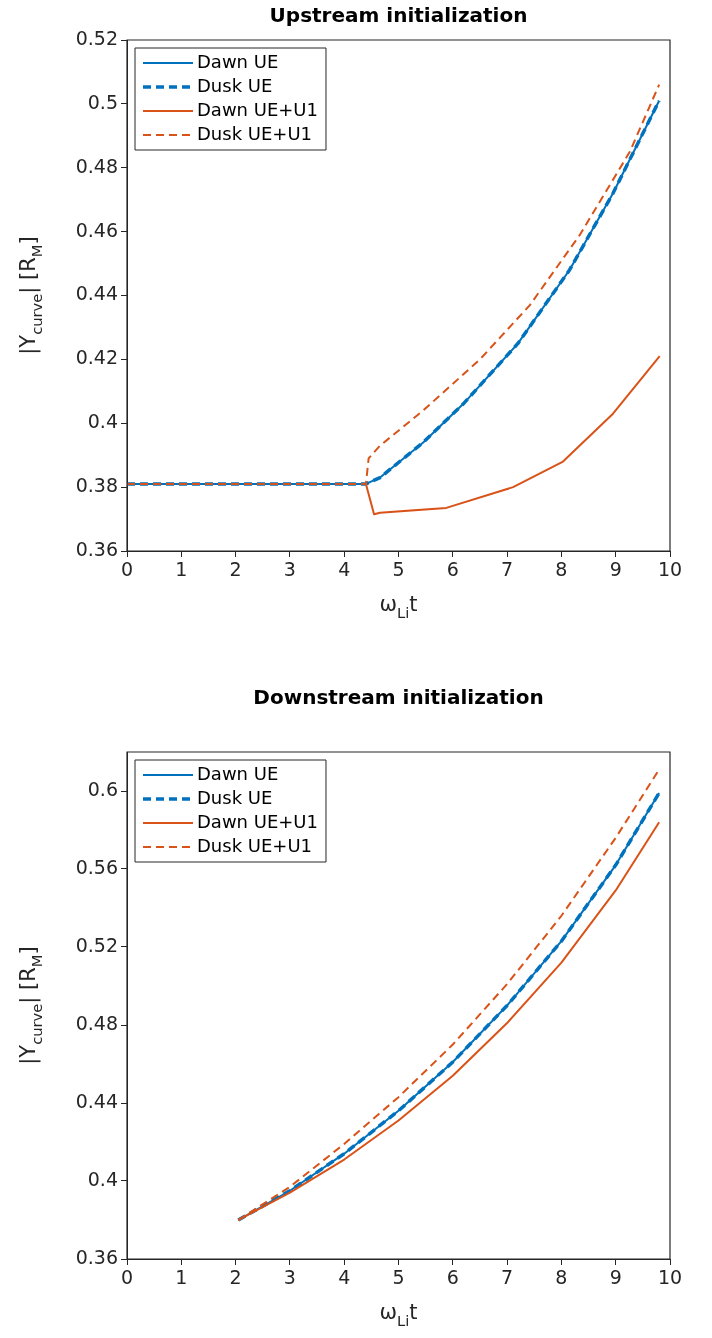 Image resolution: width=712 pixels, height=1338 pixels. What do you see at coordinates (398, 15) in the screenshot?
I see `chart-title: Upstream initialization` at bounding box center [398, 15].